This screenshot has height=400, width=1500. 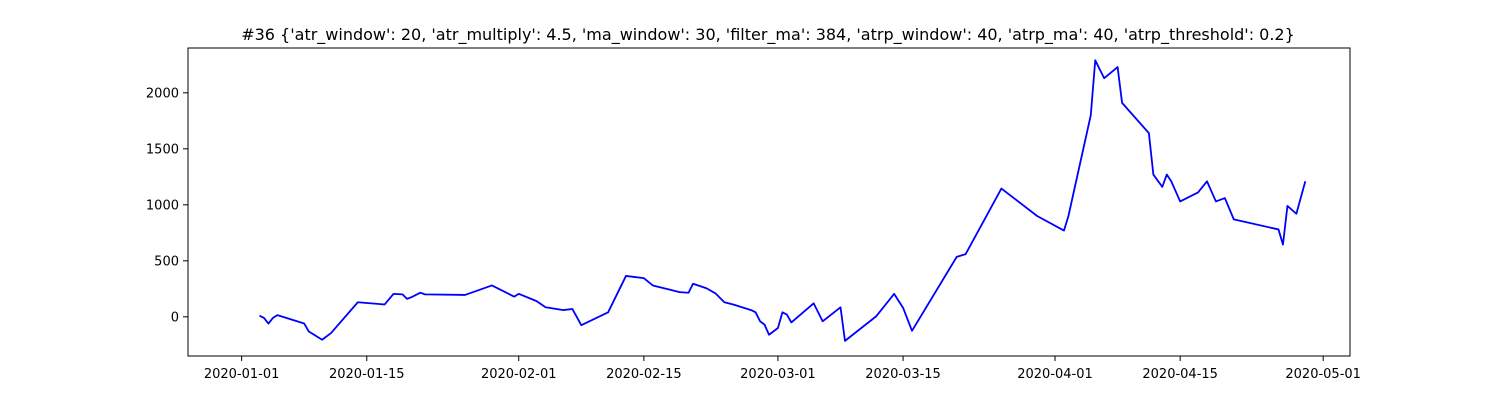 I want to click on y-axis: 0 500 1000 1500 2000, so click(x=167, y=205).